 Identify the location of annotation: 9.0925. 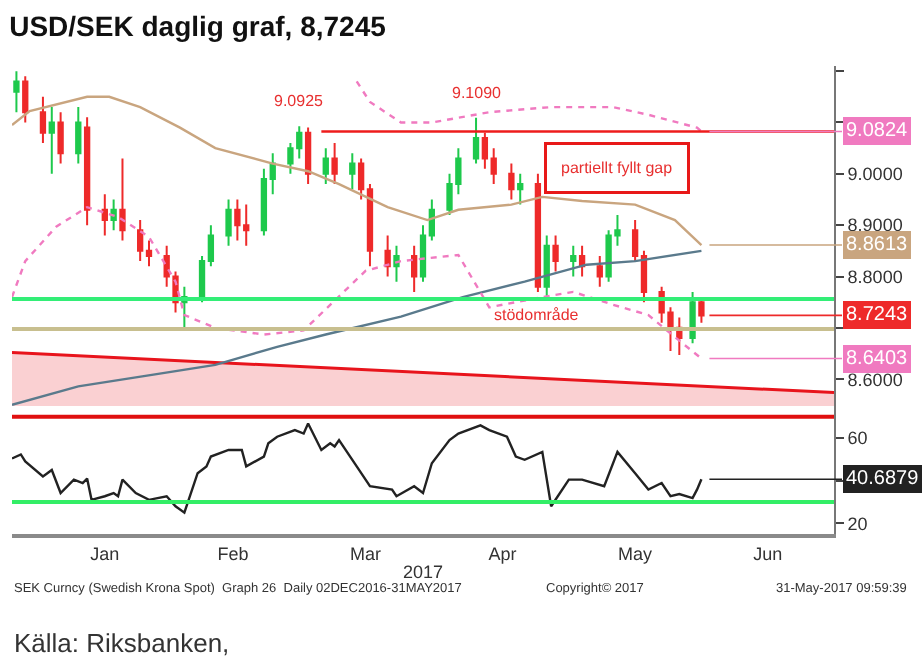
(299, 101).